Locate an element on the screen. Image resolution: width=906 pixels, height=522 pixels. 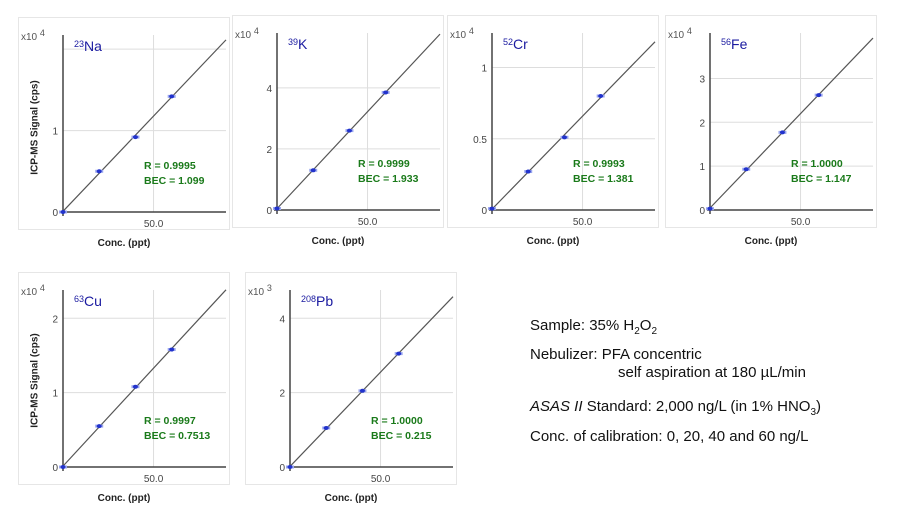
y-tick-label: 3 is located at coordinates (702, 79).